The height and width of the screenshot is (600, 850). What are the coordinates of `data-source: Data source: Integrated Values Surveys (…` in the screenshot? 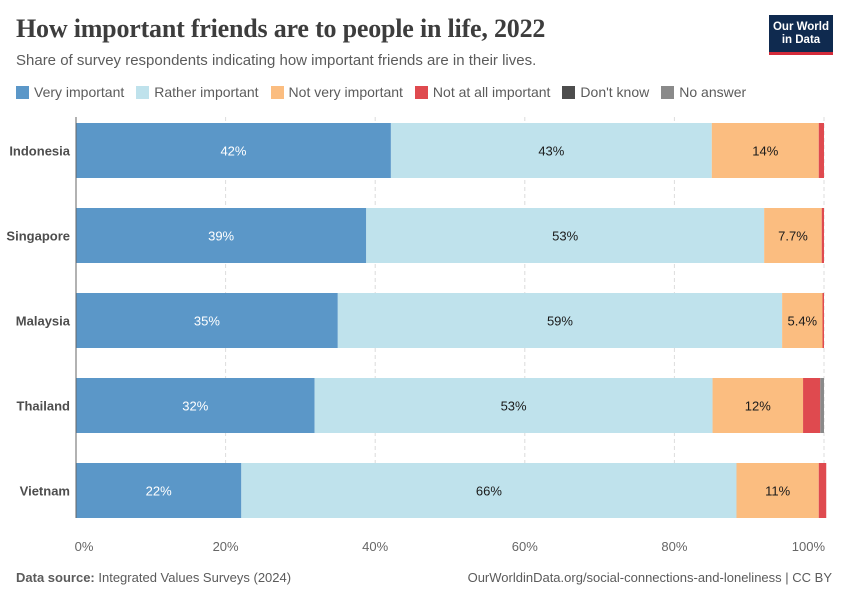 It's located at (153, 577).